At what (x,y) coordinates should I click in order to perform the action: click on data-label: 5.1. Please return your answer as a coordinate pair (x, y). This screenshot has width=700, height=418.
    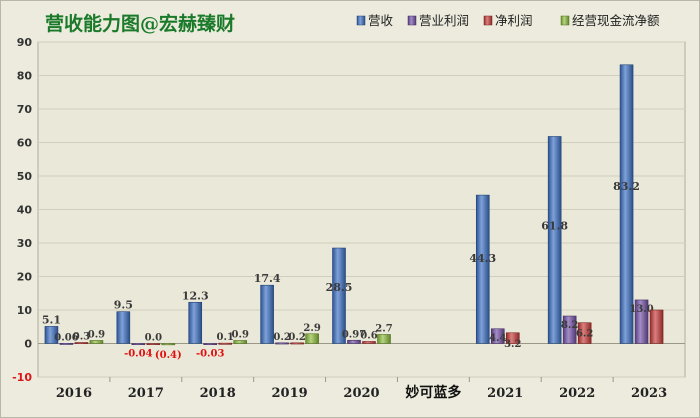
    Looking at the image, I should click on (51, 319).